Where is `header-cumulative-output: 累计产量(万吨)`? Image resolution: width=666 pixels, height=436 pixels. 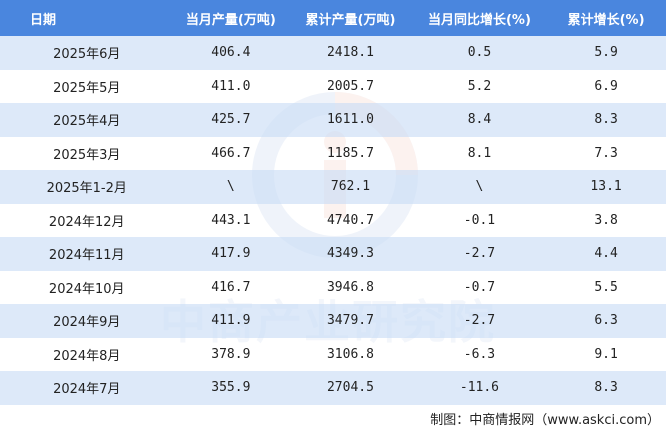
header-cumulative-output: 累计产量(万吨) is located at coordinates (350, 20).